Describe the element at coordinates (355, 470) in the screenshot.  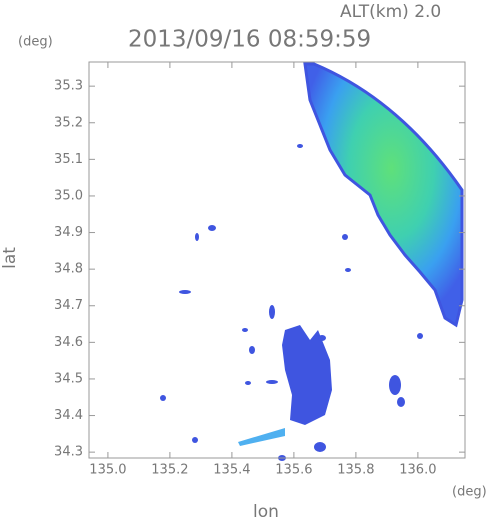
I see `x-tick-label: 135.8` at that location.